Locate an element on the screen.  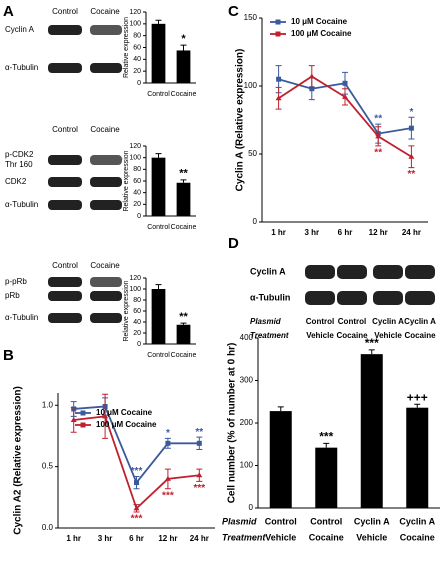
panel-label: A is located at coordinates (8, 11).